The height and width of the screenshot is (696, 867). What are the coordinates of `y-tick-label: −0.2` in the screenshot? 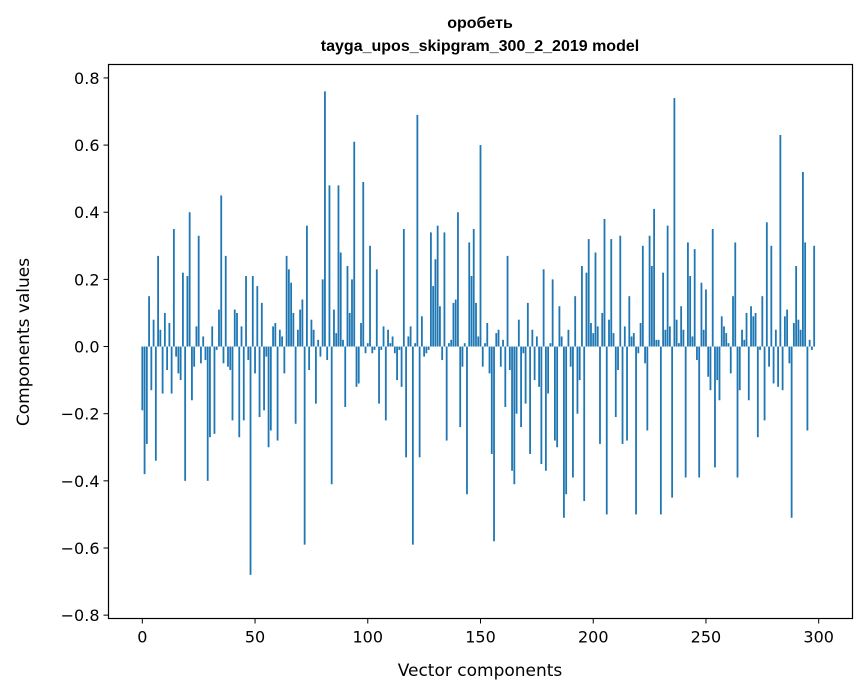 It's located at (80, 414).